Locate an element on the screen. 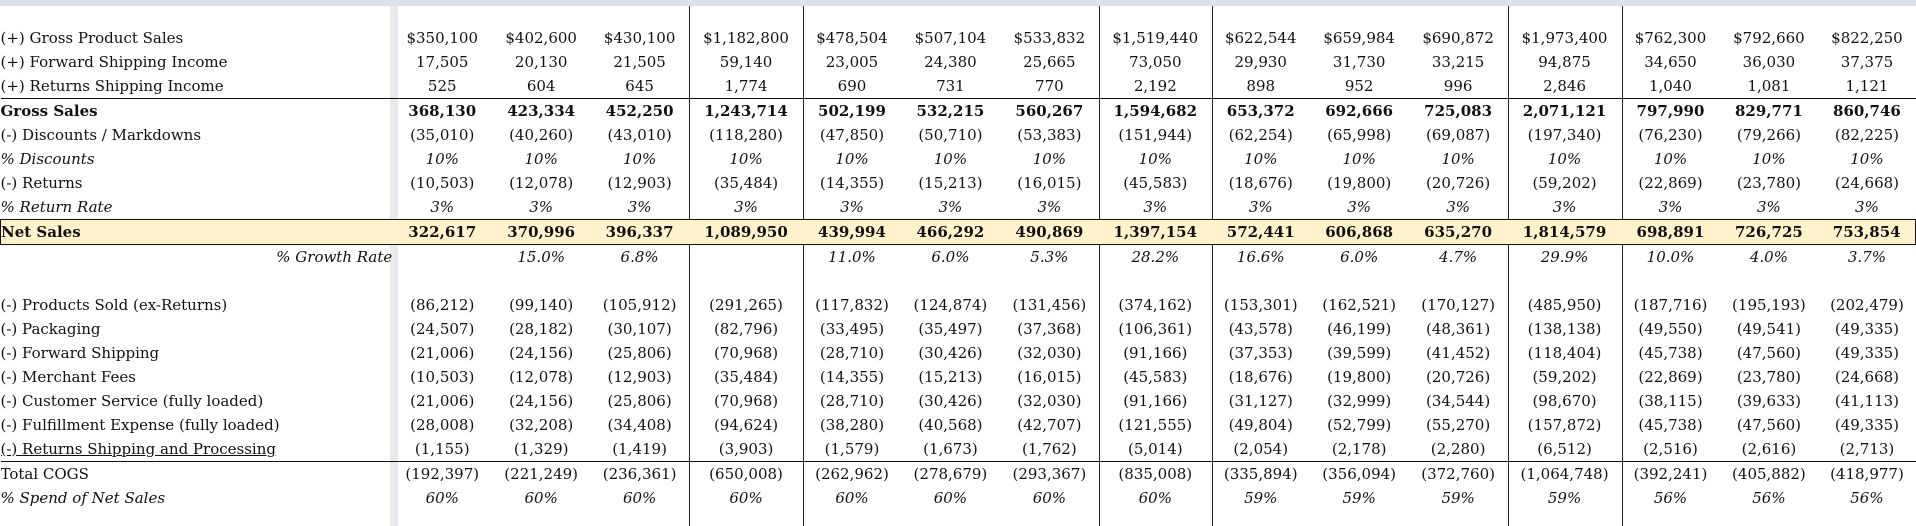  cell-value: 797,990 is located at coordinates (1670, 110).